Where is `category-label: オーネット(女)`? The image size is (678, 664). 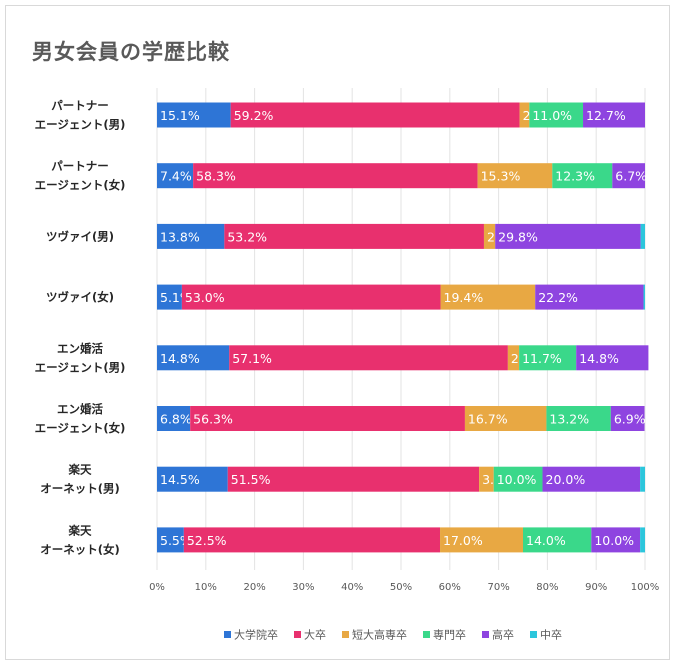 category-label: オーネット(女) is located at coordinates (80, 549).